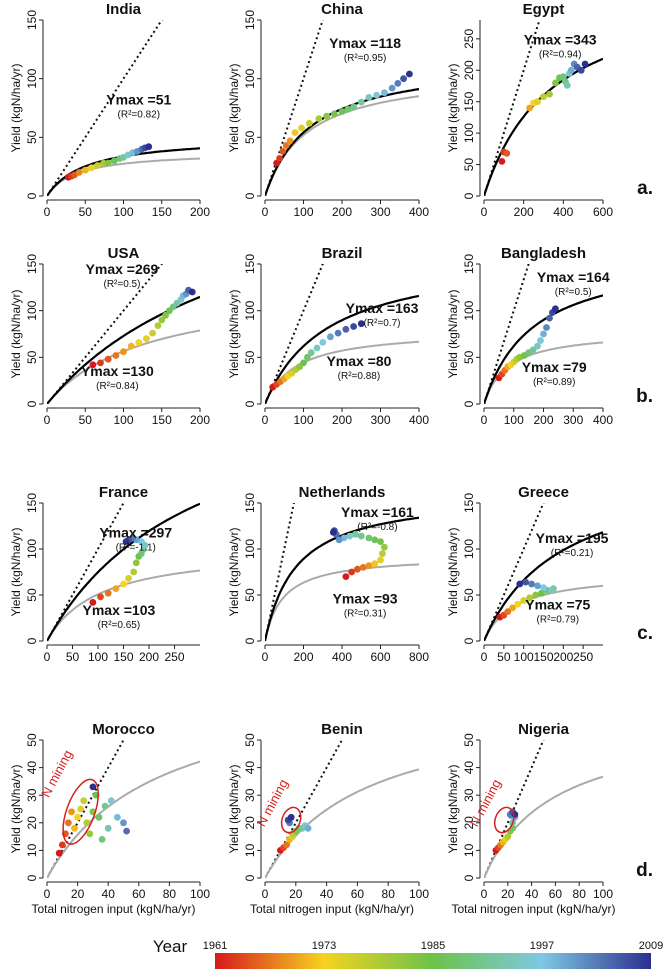 The image size is (671, 971). What do you see at coordinates (645, 633) in the screenshot?
I see `row-label: c.` at bounding box center [645, 633].